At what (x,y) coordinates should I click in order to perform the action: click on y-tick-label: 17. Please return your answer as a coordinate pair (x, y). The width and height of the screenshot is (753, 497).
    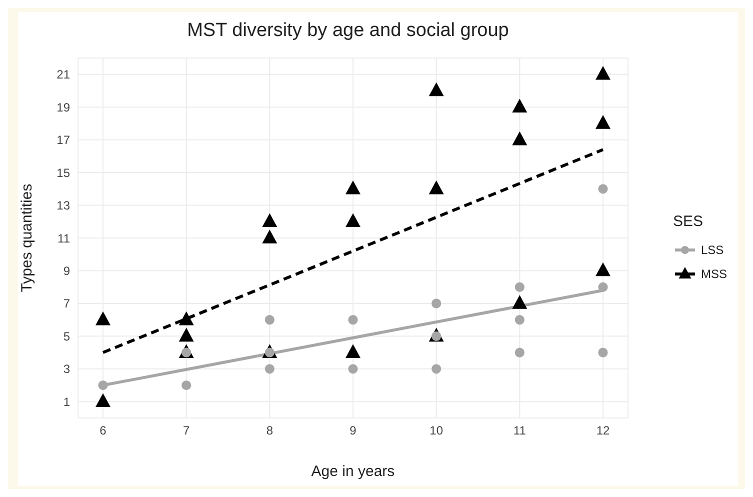
    Looking at the image, I should click on (63, 140).